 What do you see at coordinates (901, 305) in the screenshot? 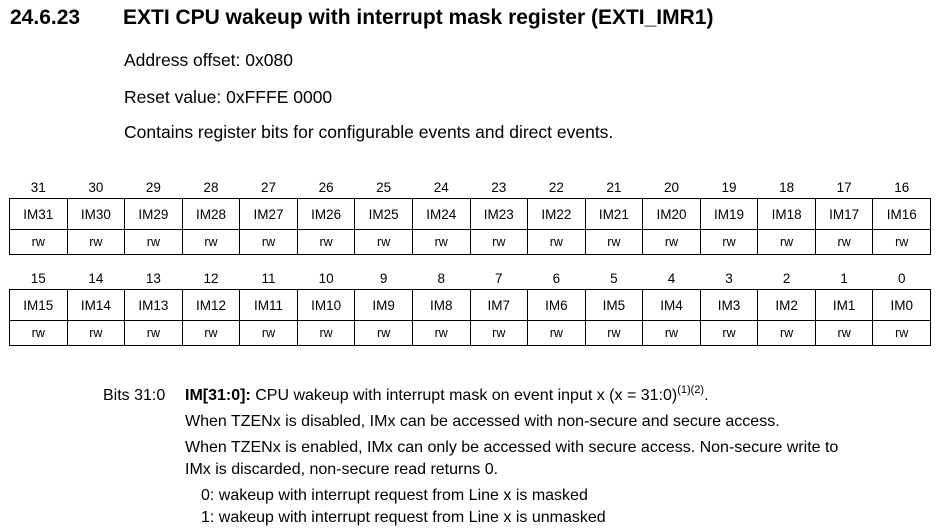
I see `bit-field-cell: IM0` at bounding box center [901, 305].